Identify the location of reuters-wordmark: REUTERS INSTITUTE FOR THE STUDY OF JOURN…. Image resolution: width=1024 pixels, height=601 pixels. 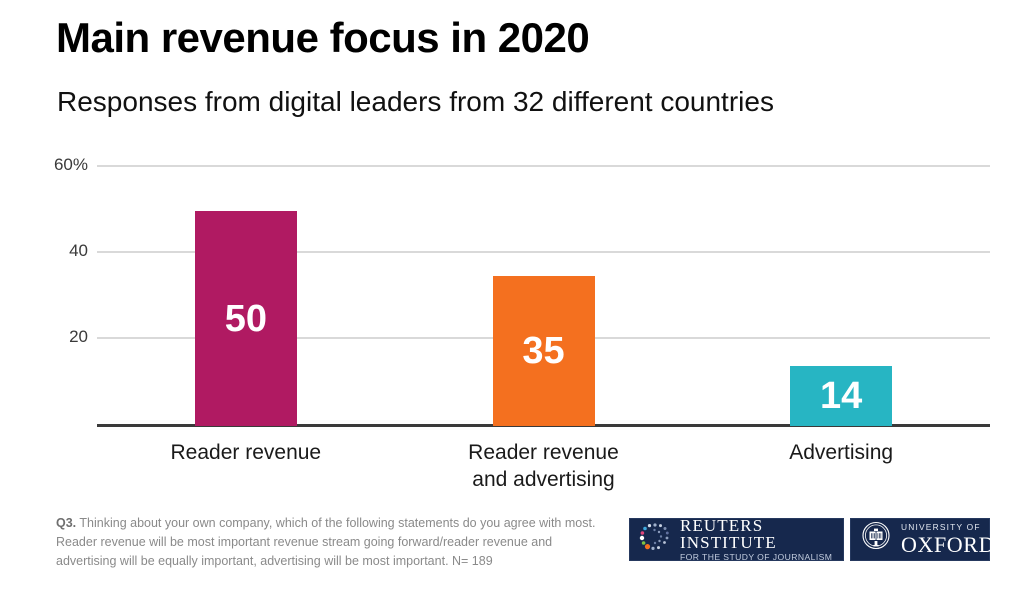
(758, 539).